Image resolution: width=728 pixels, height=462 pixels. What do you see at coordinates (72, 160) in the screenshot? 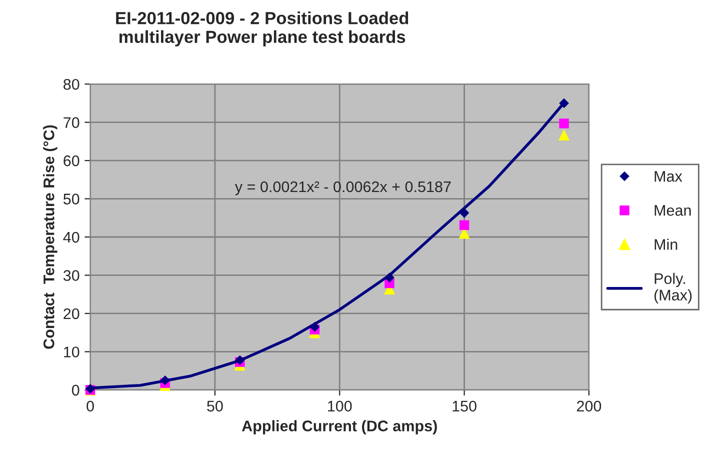
I see `y-tick-label: 60` at bounding box center [72, 160].